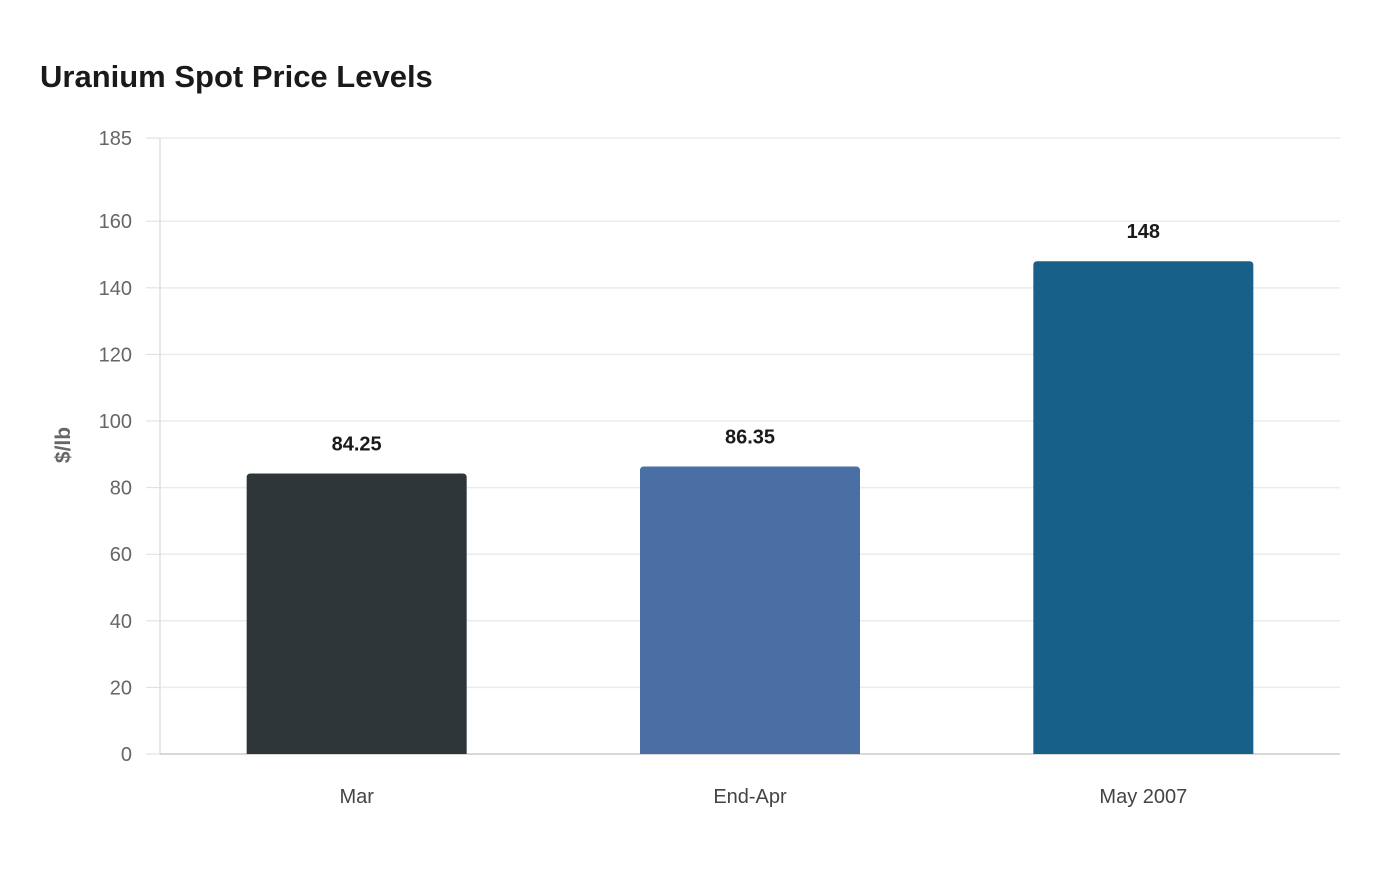  What do you see at coordinates (121, 622) in the screenshot?
I see `y-tick-label: 40` at bounding box center [121, 622].